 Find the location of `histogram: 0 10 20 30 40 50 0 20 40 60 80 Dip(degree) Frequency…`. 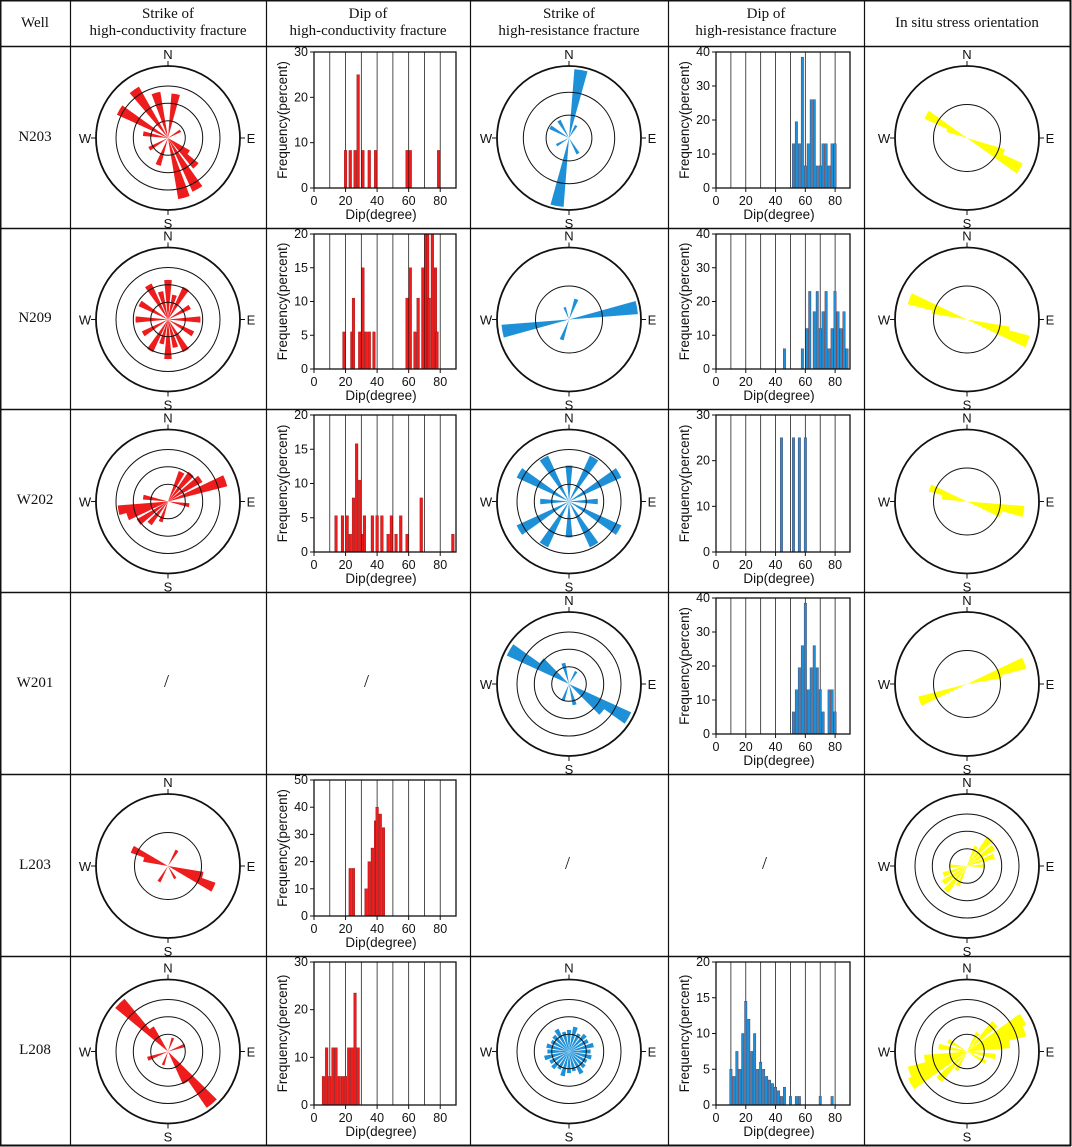

histogram: 0 10 20 30 40 50 0 20 40 60 80 Dip(degree) Frequency… is located at coordinates (366, 861).